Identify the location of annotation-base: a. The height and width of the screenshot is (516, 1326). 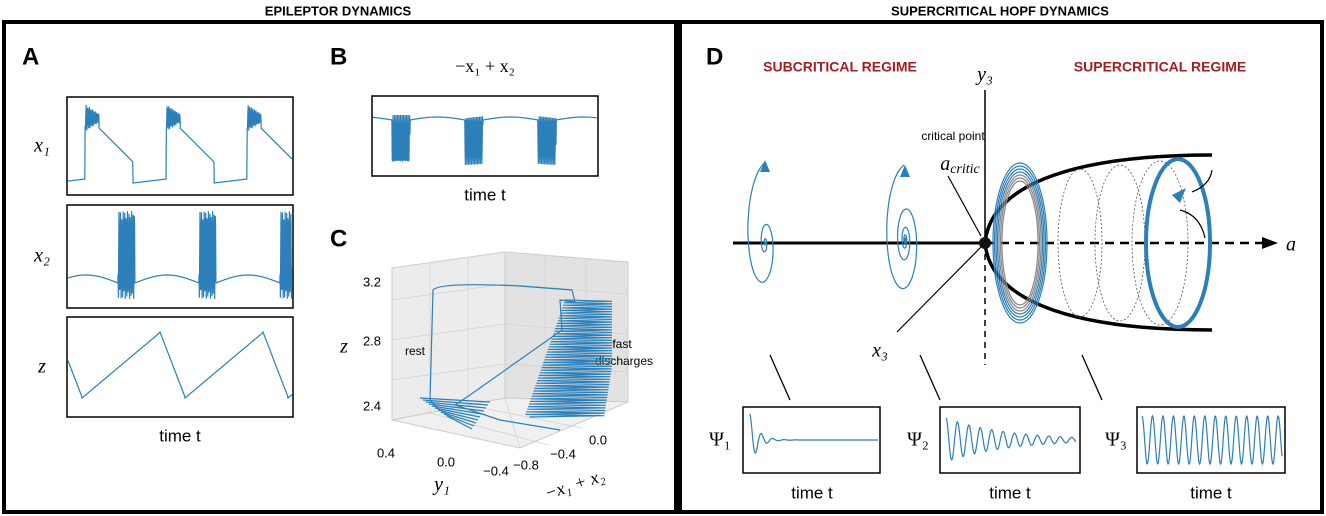
(945, 164).